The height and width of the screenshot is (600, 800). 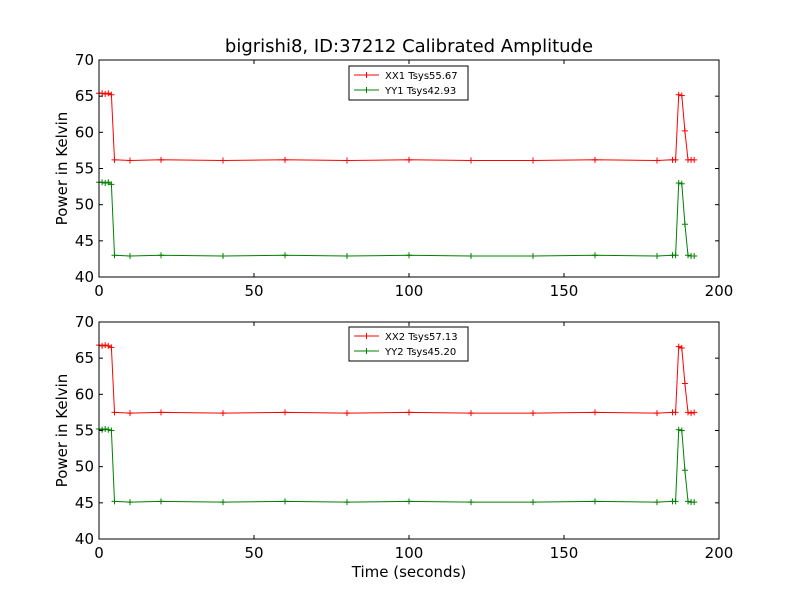 I want to click on legend: XX1 Tsys55.67 YY1 Tsys42.93, so click(x=408, y=83).